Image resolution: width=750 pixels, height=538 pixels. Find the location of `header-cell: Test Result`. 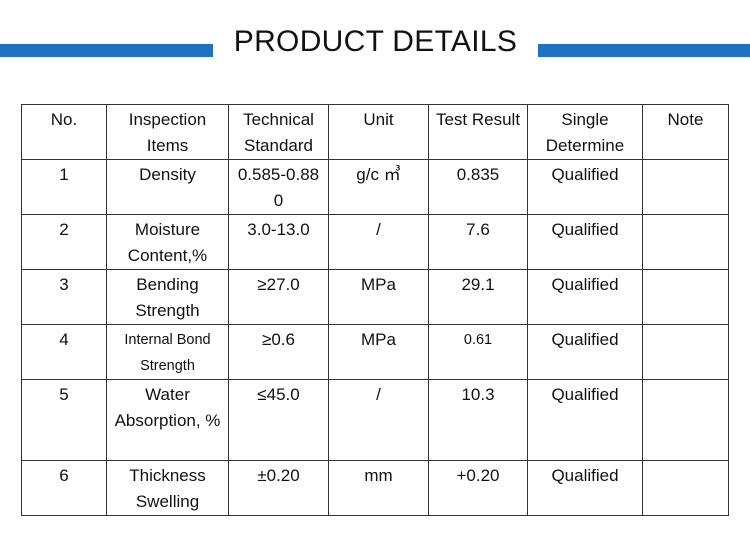

header-cell: Test Result is located at coordinates (478, 132).